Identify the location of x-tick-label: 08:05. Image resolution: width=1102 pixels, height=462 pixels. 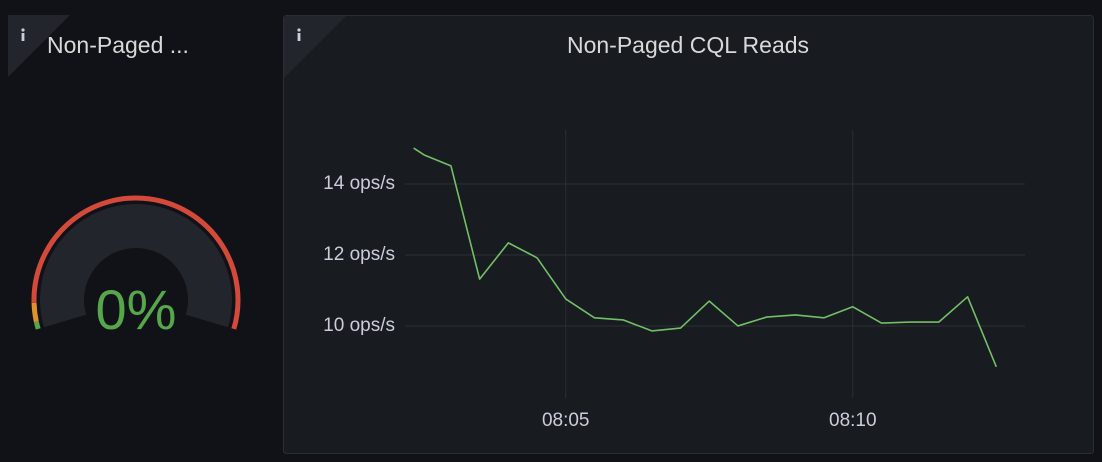
(566, 420).